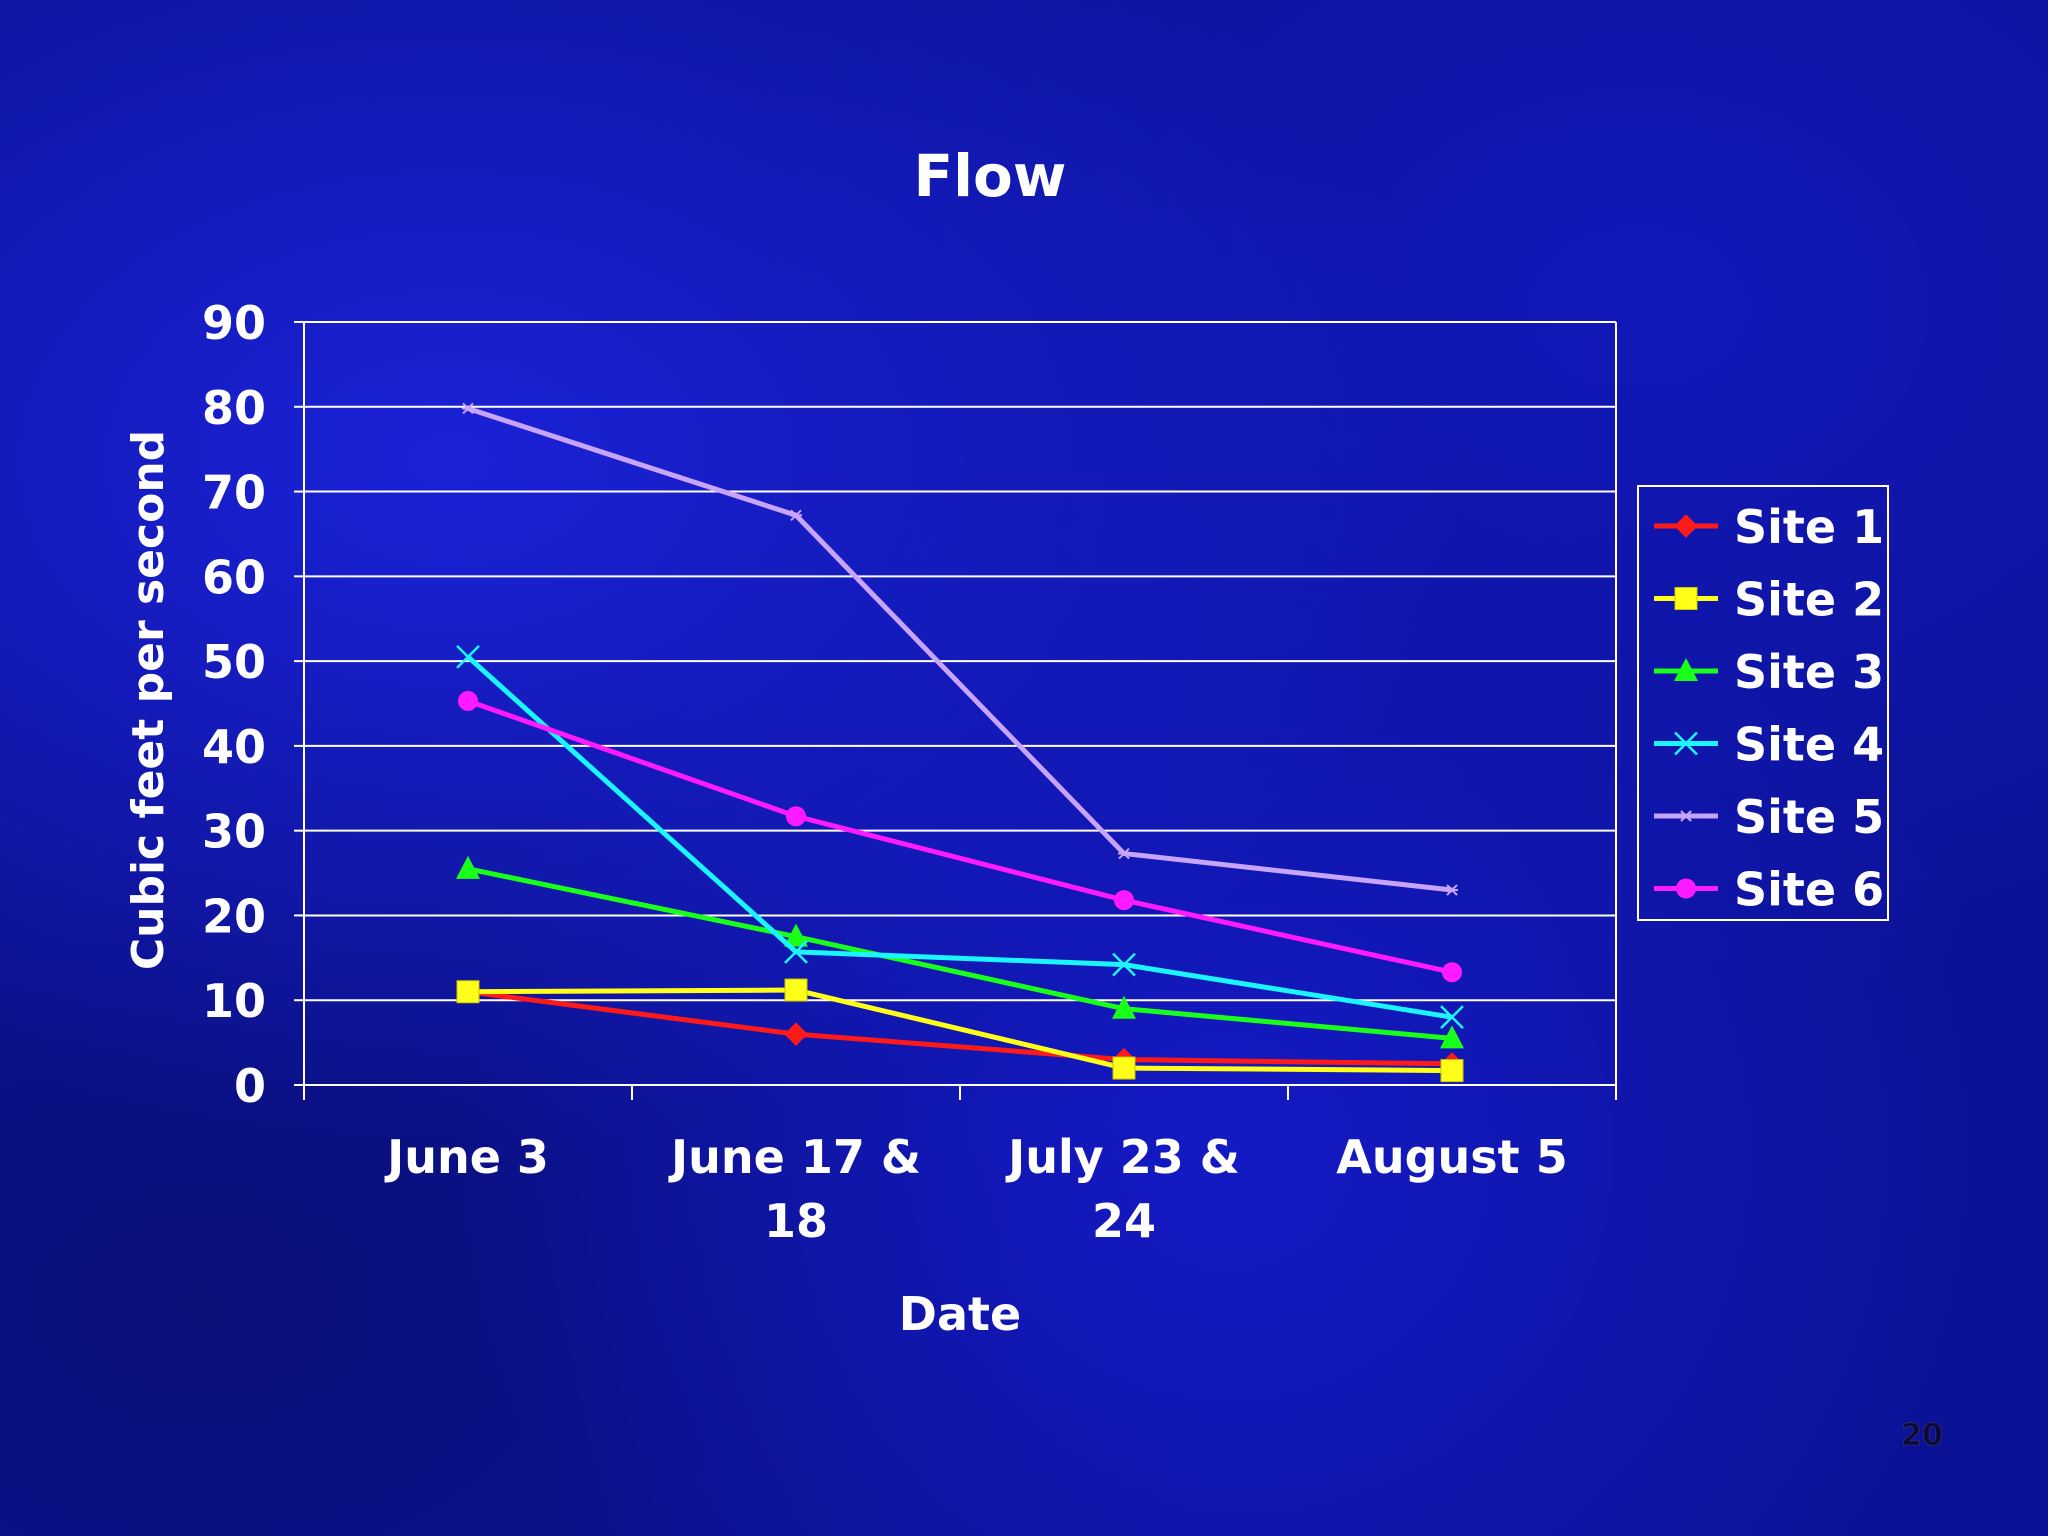  Describe the element at coordinates (1809, 672) in the screenshot. I see `legend-label: Site 3` at that location.